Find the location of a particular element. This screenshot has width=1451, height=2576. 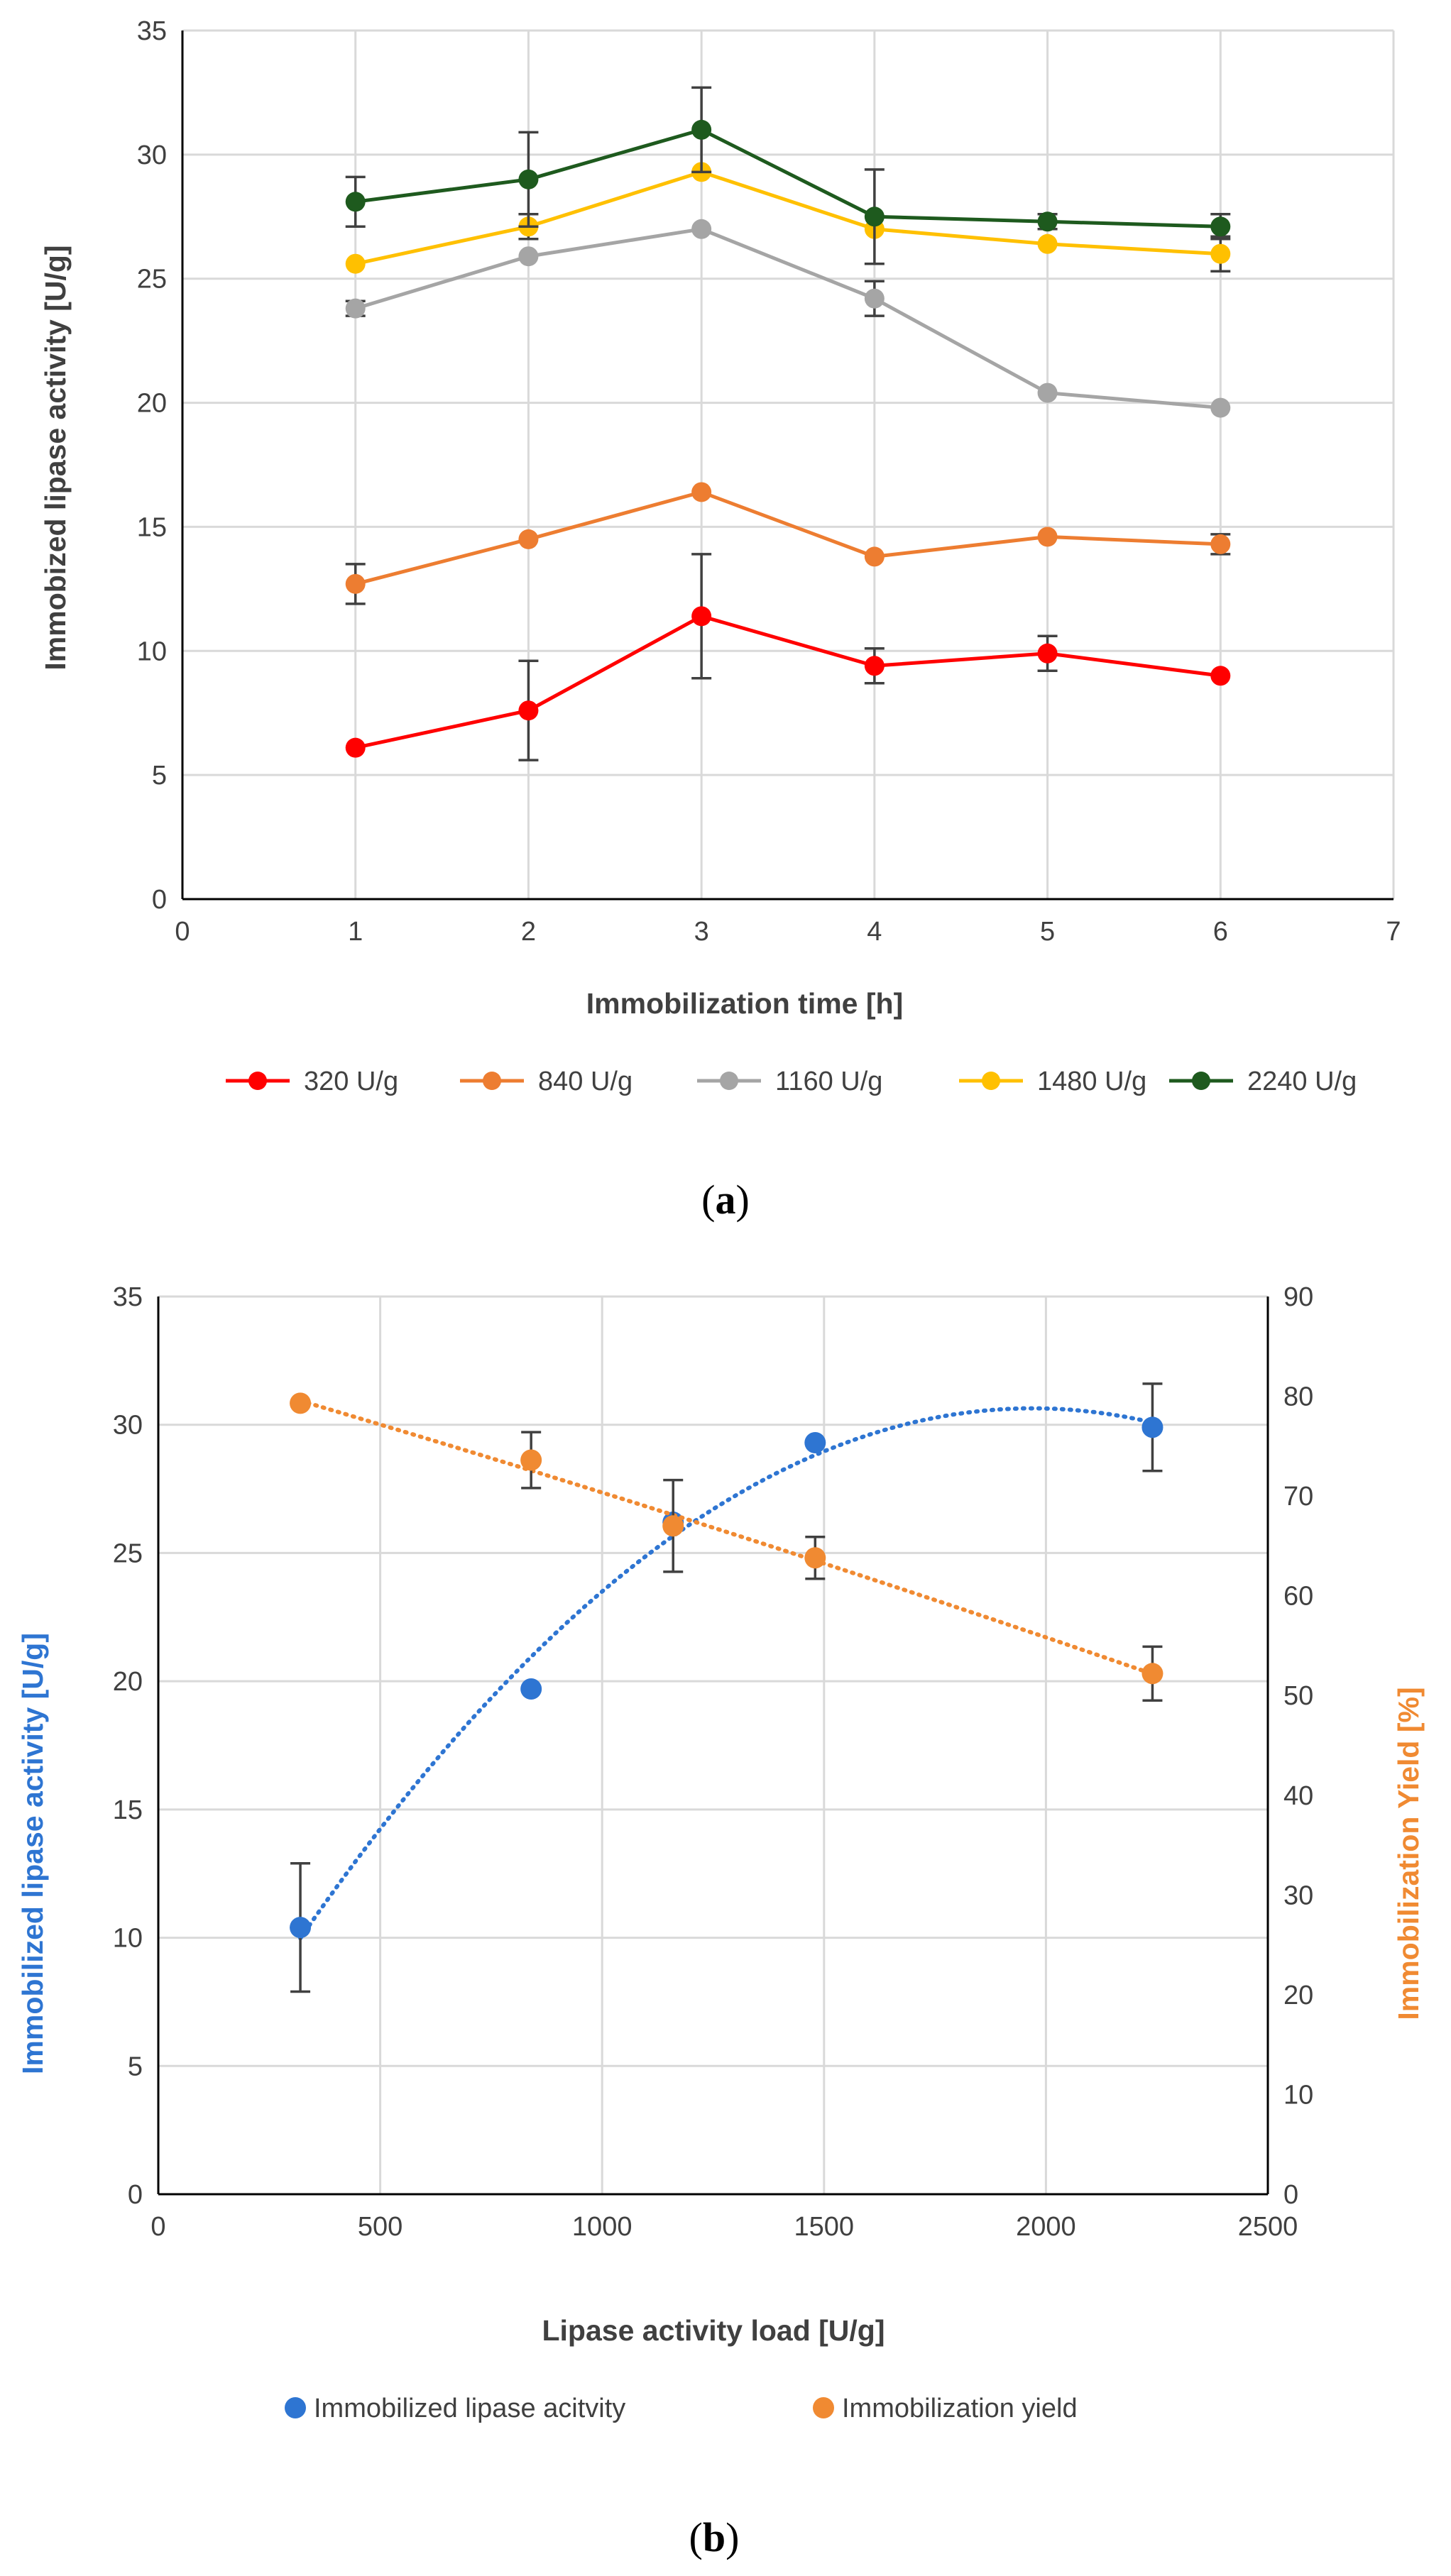

chart-a-x-tick-labels: 0 1 2 3 4 5 6 7 is located at coordinates (788, 932).